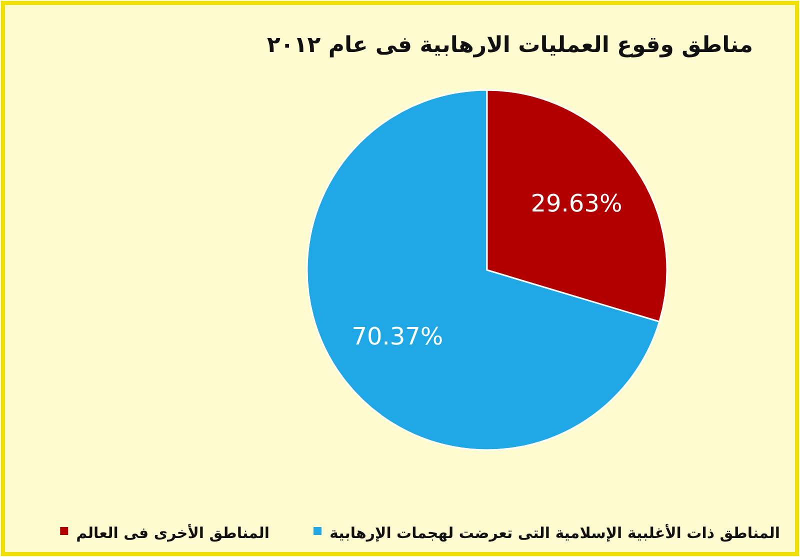 This screenshot has height=557, width=800. I want to click on data-label: 29.63%, so click(576, 203).